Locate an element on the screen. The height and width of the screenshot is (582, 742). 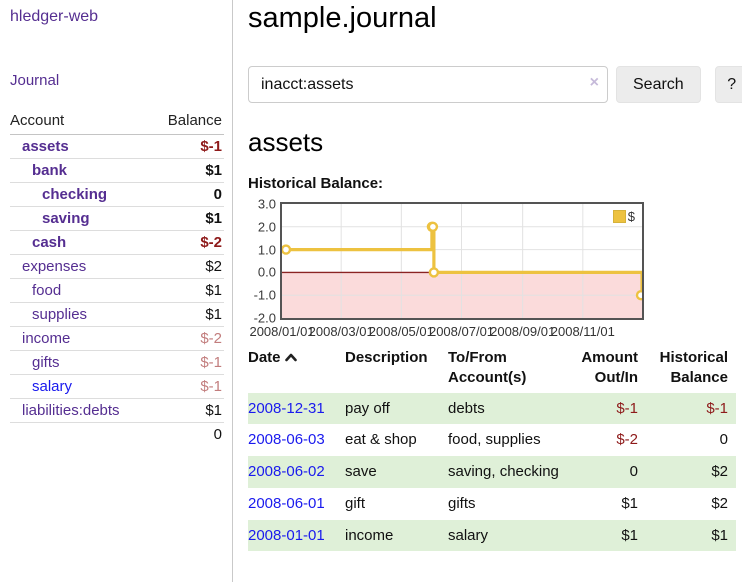
register-row: 2008-06-03 eat & shop food, supplies $-2 0 is located at coordinates (492, 440).